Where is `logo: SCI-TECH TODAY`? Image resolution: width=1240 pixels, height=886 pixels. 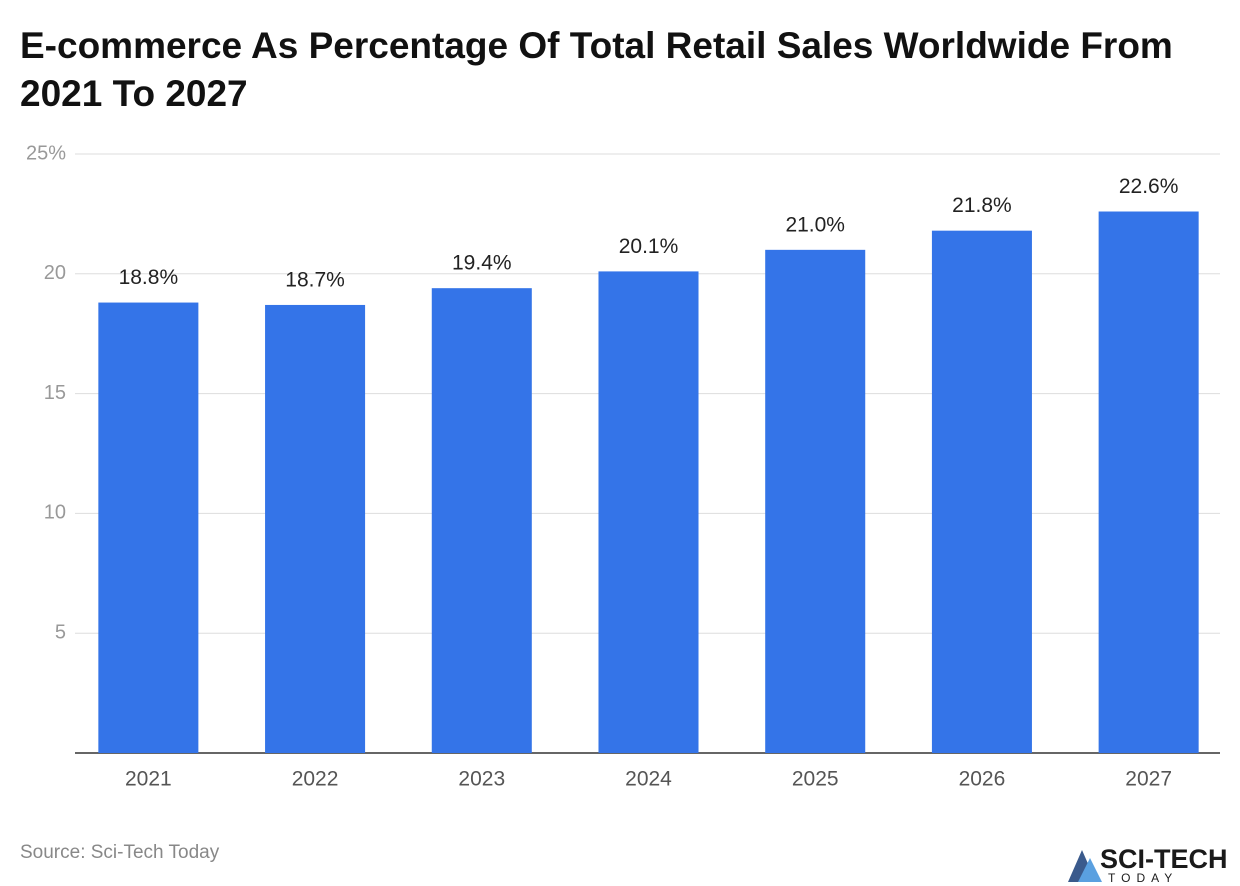 logo: SCI-TECH TODAY is located at coordinates (1148, 864).